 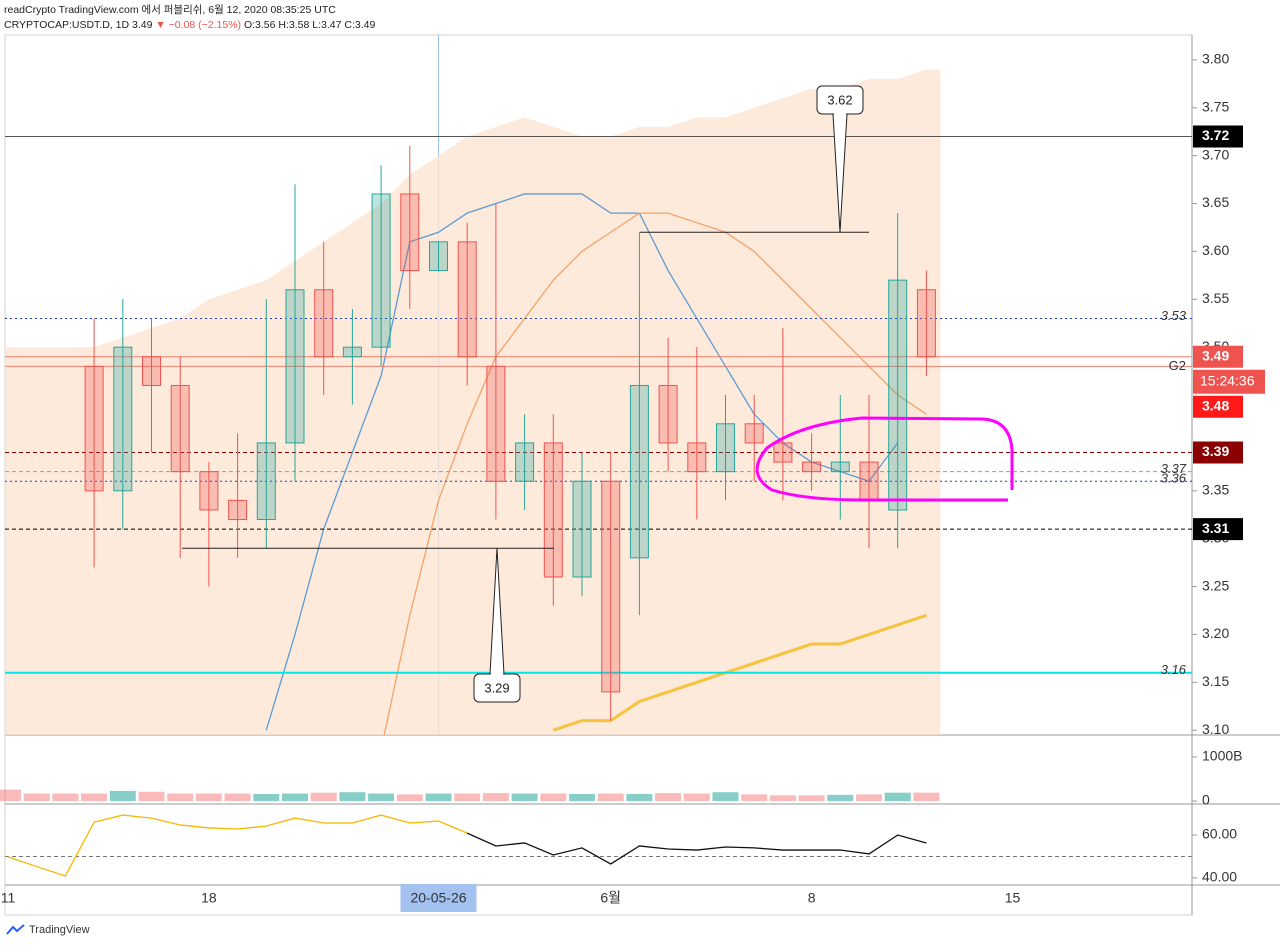 I want to click on hand-drawn-ellipse, so click(x=884, y=459).